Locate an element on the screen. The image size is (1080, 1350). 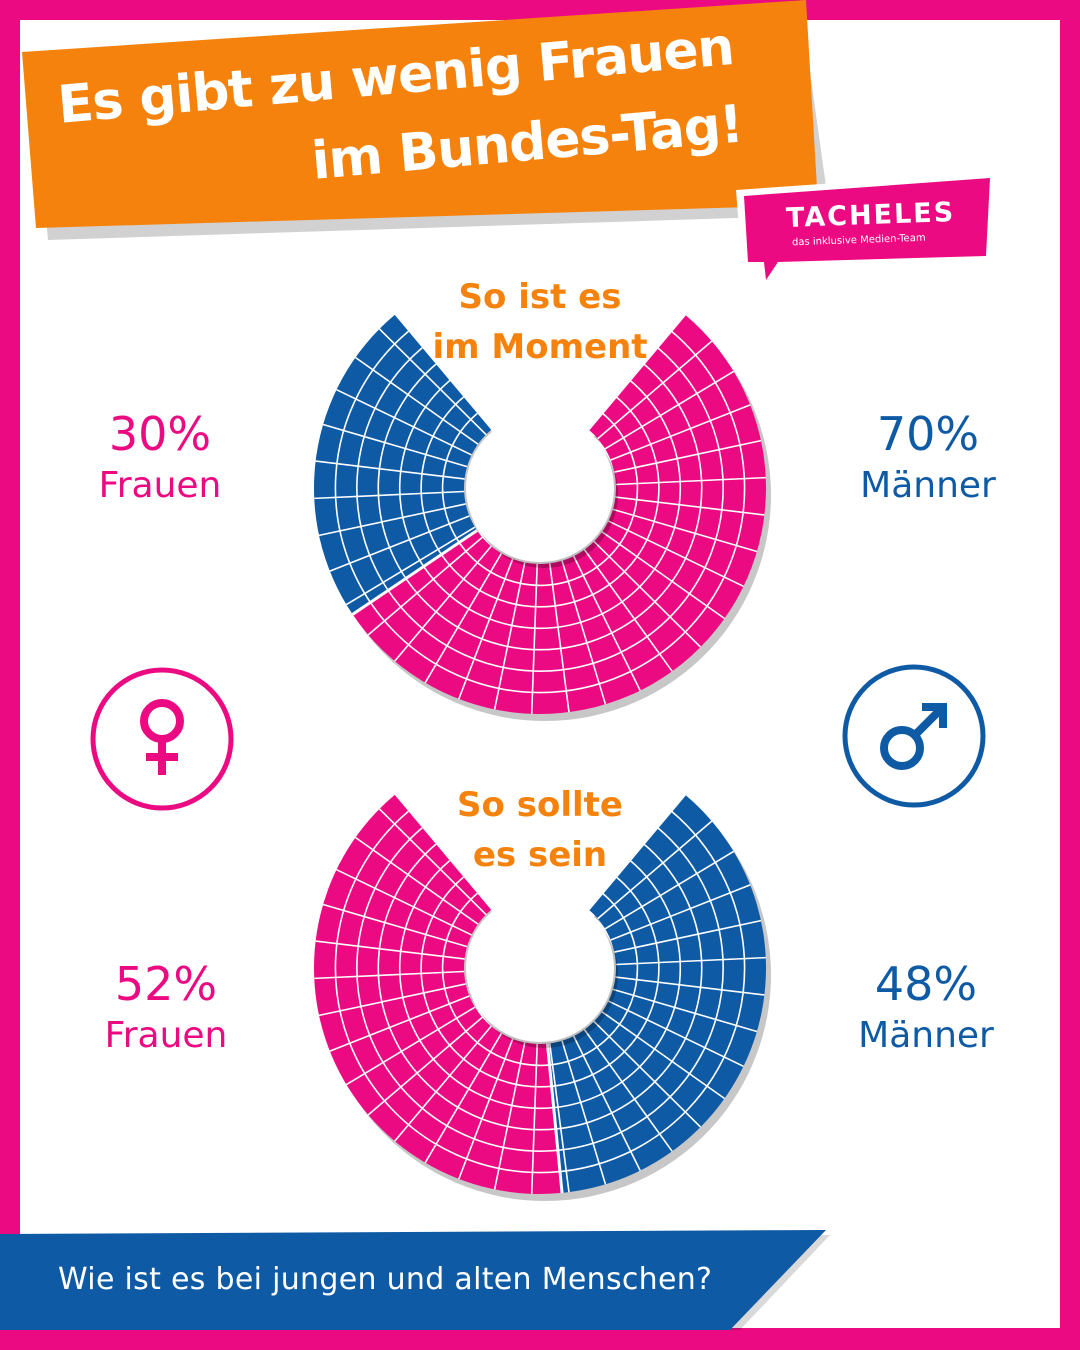
tacheles-logo: TACHELES das inklusive Medien-Team is located at coordinates (863, 230).